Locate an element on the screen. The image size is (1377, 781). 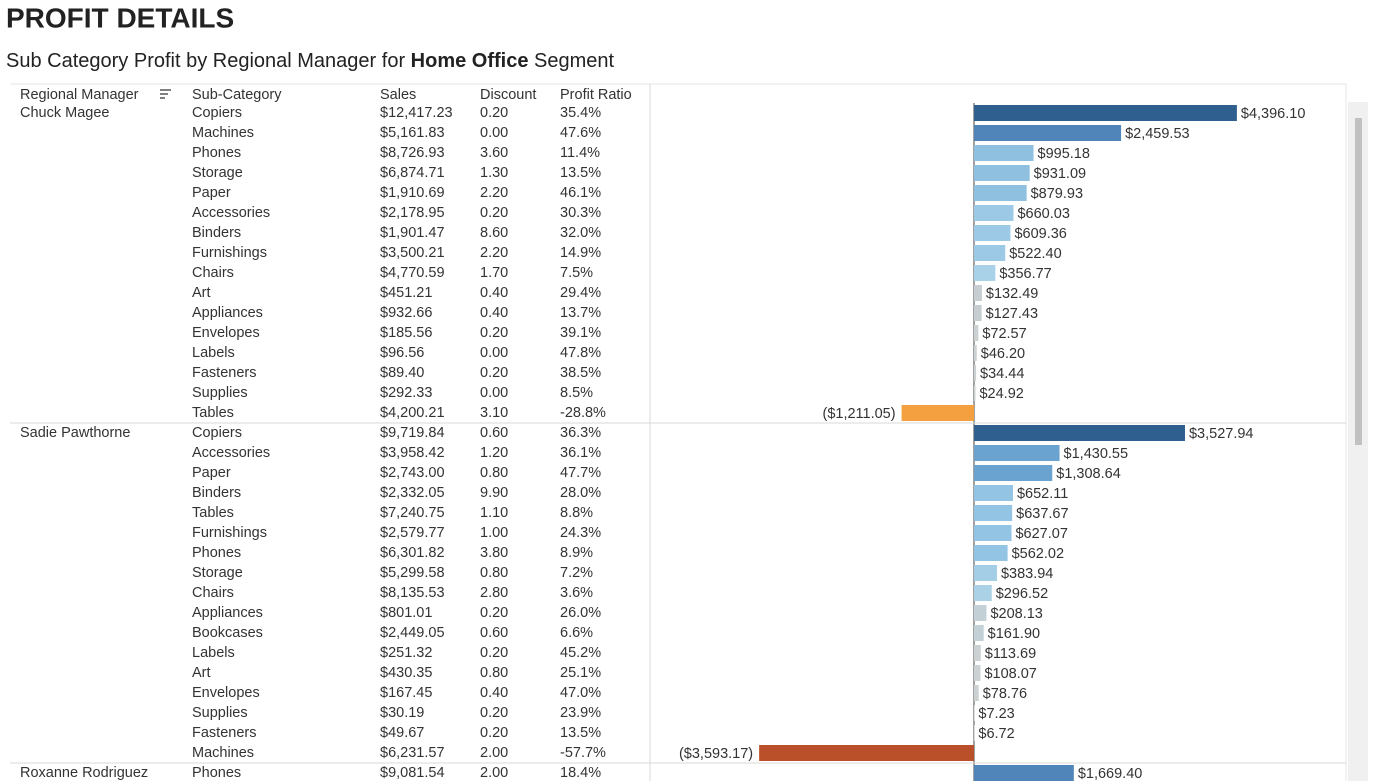
cell: 0.40 is located at coordinates (494, 313).